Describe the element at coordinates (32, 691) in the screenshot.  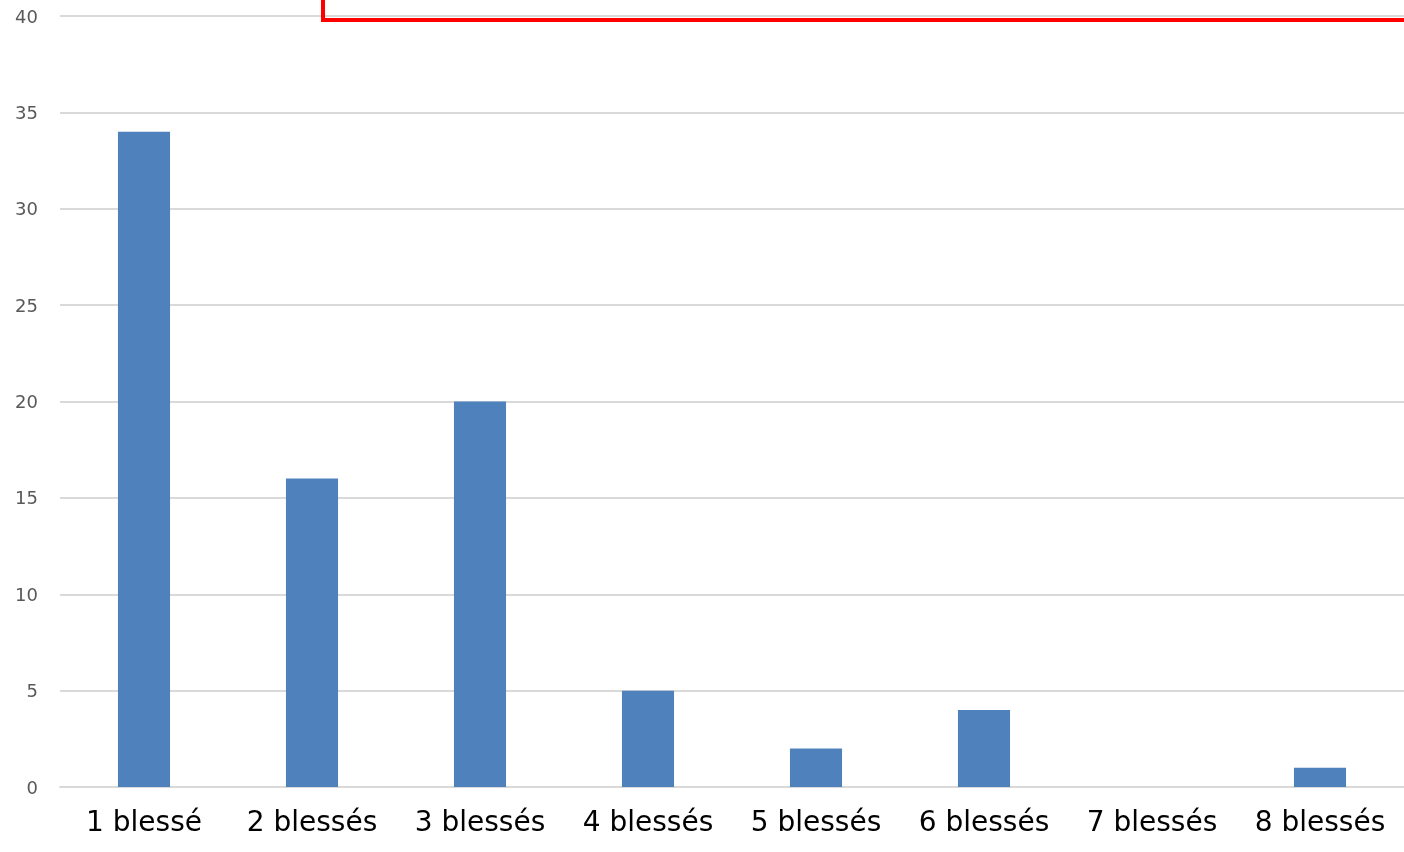
I see `y-tick-label: 5` at that location.